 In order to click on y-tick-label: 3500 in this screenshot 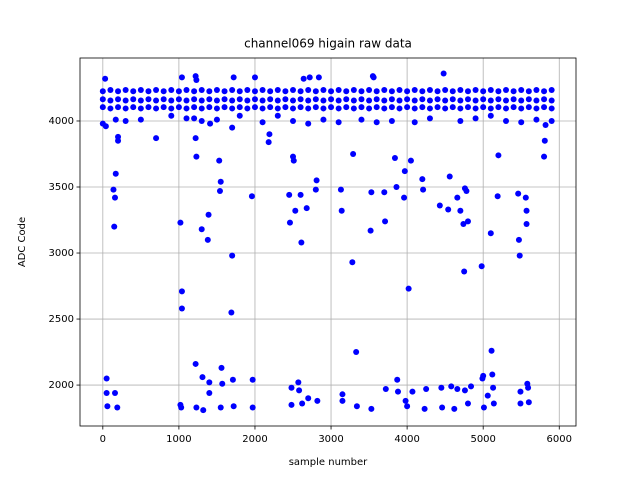, I will do `click(61, 187)`.